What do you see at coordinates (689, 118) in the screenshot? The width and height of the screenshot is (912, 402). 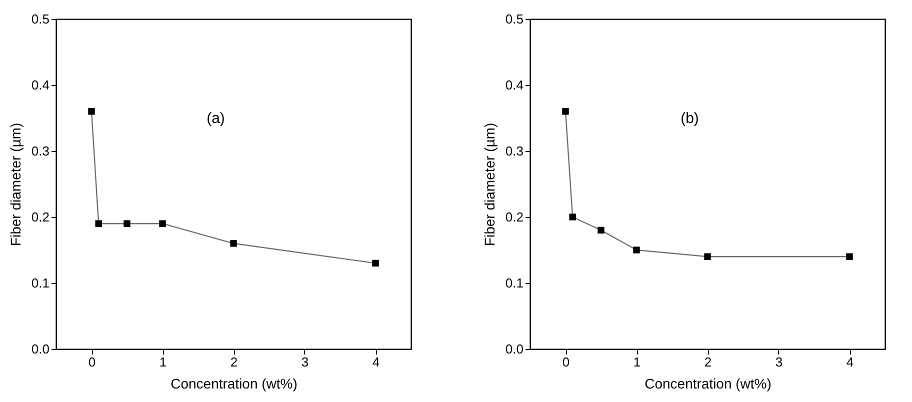 I see `annotation: (b)` at bounding box center [689, 118].